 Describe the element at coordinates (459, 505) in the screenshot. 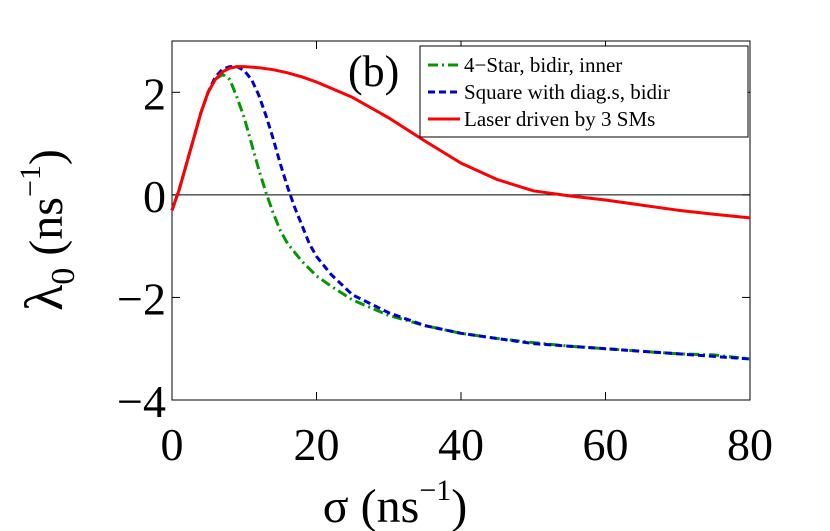

I see `x-axis-unit-close: )` at that location.